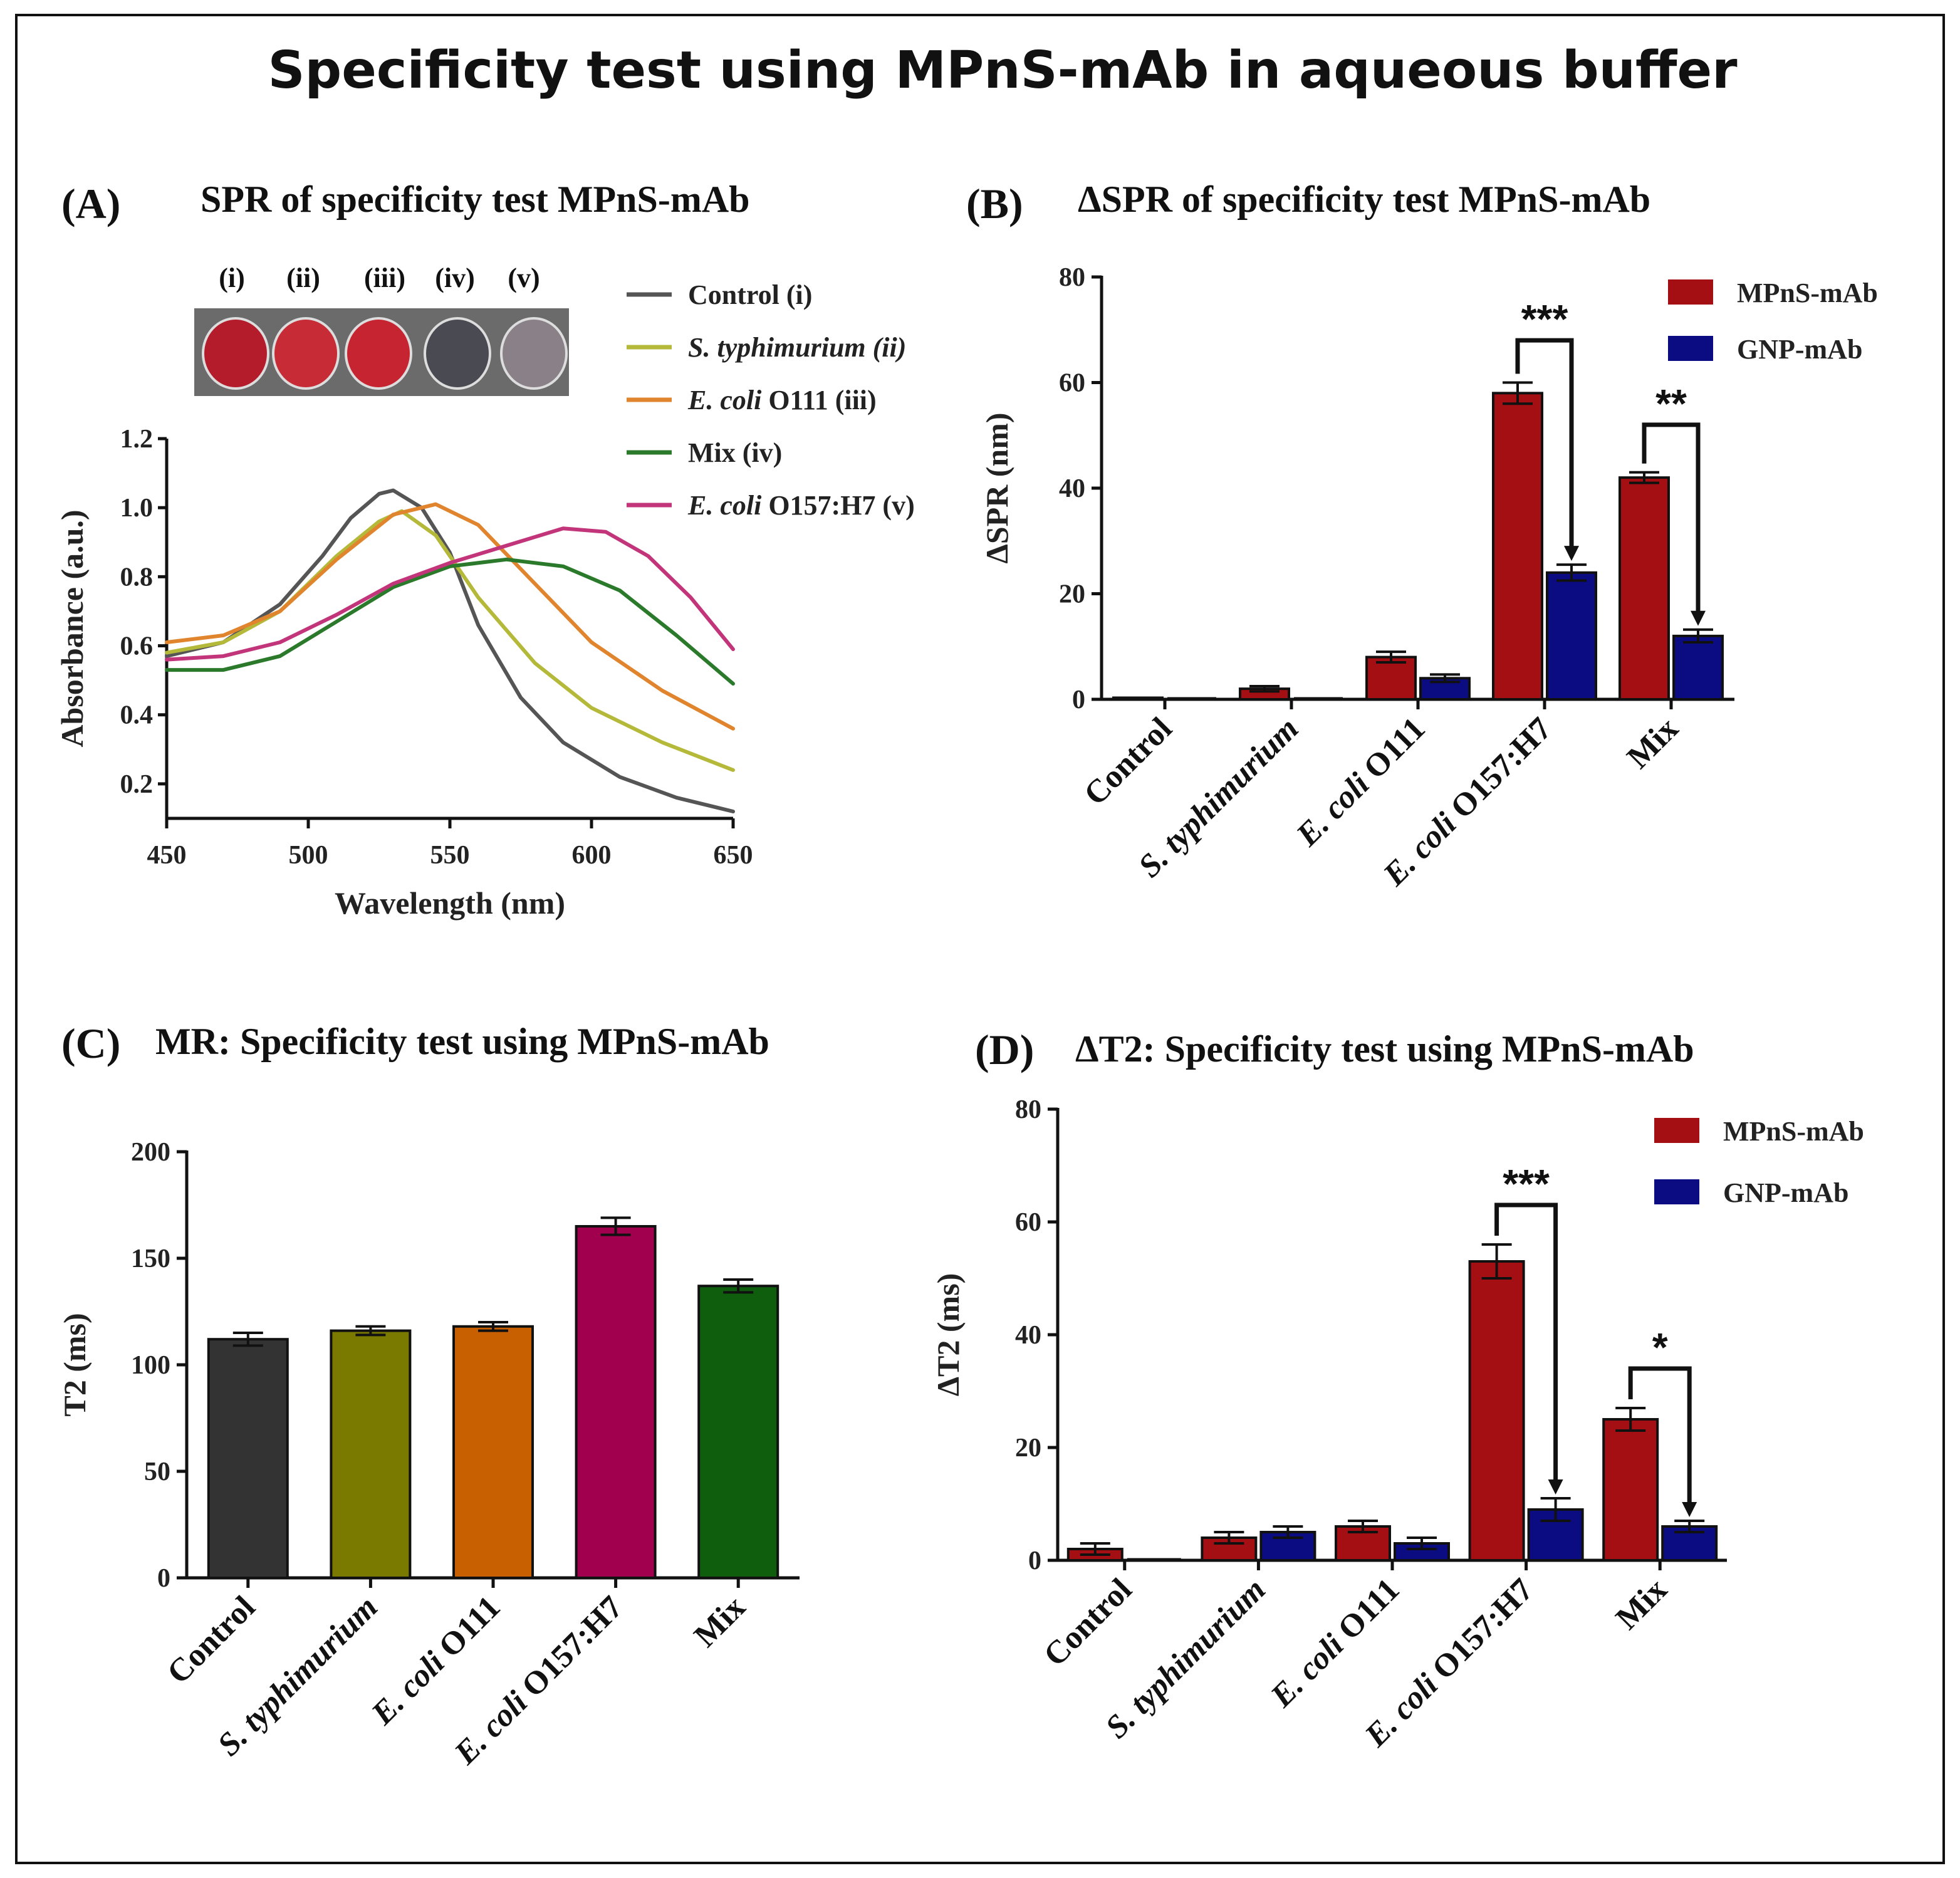 The width and height of the screenshot is (1960, 1878). Describe the element at coordinates (150, 1258) in the screenshot. I see `y-tick-label: 150` at that location.